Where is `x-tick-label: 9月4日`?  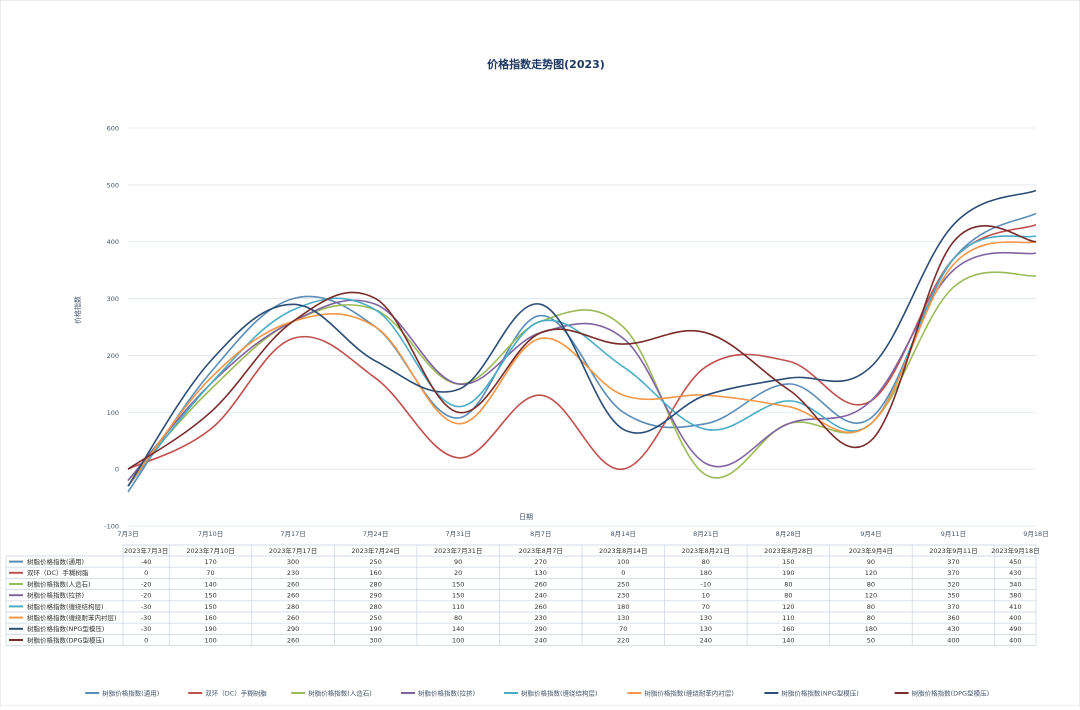 x-tick-label: 9月4日 is located at coordinates (870, 534).